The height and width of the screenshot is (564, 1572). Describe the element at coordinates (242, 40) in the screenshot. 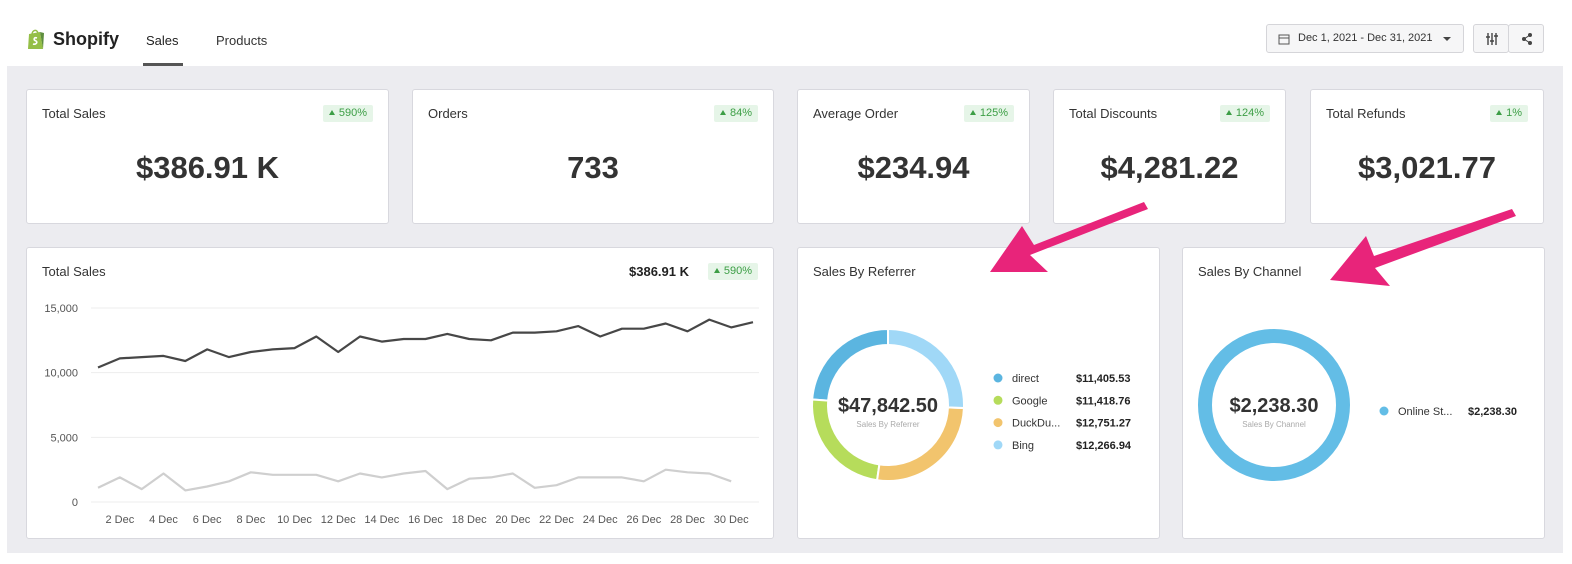

I see `tab: Products` at that location.